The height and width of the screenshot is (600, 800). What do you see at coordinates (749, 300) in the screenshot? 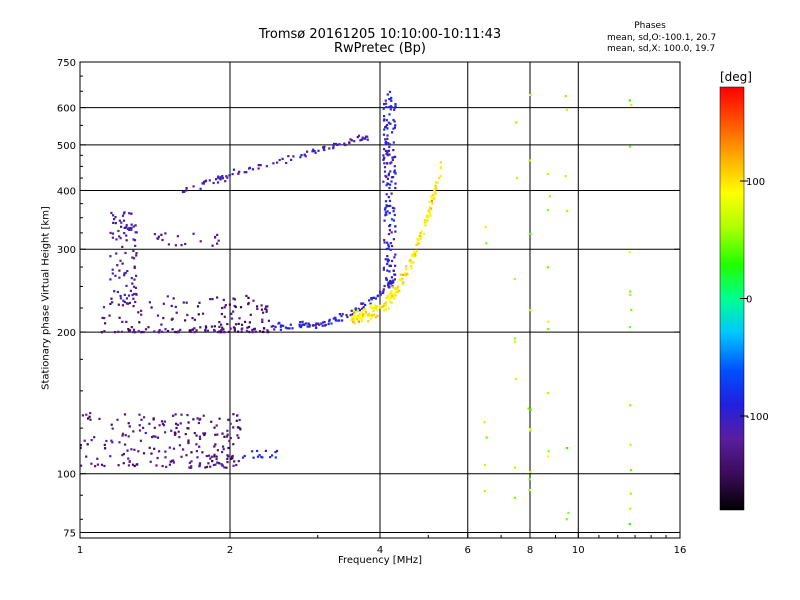
I see `colorbar-tick-label: 0` at bounding box center [749, 300].